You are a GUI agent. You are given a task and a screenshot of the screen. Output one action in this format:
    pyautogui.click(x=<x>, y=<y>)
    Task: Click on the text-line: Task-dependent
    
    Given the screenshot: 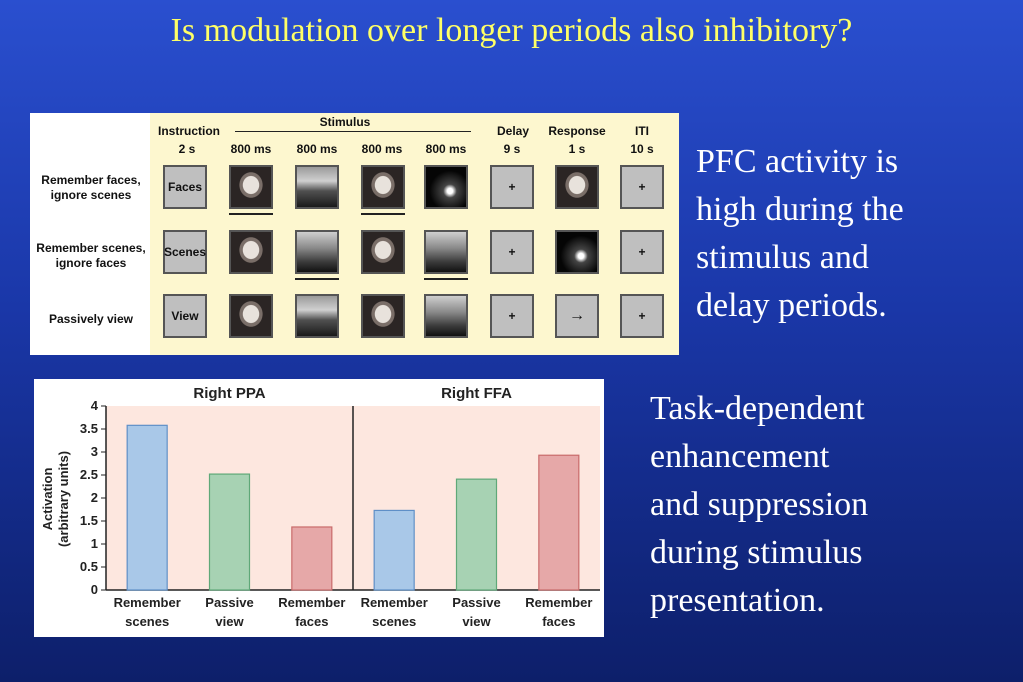 What is the action you would take?
    pyautogui.click(x=757, y=408)
    